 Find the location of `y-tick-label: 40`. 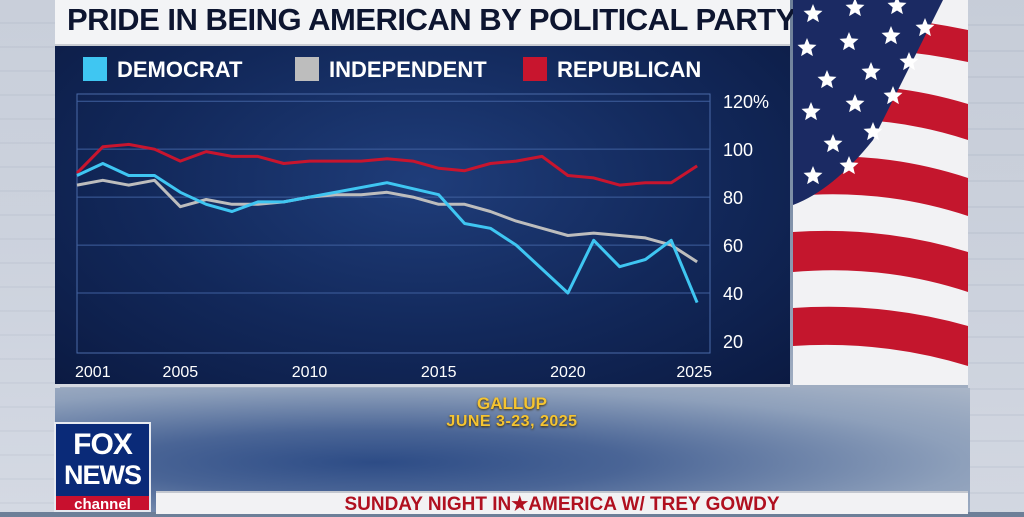

y-tick-label: 40 is located at coordinates (733, 294).